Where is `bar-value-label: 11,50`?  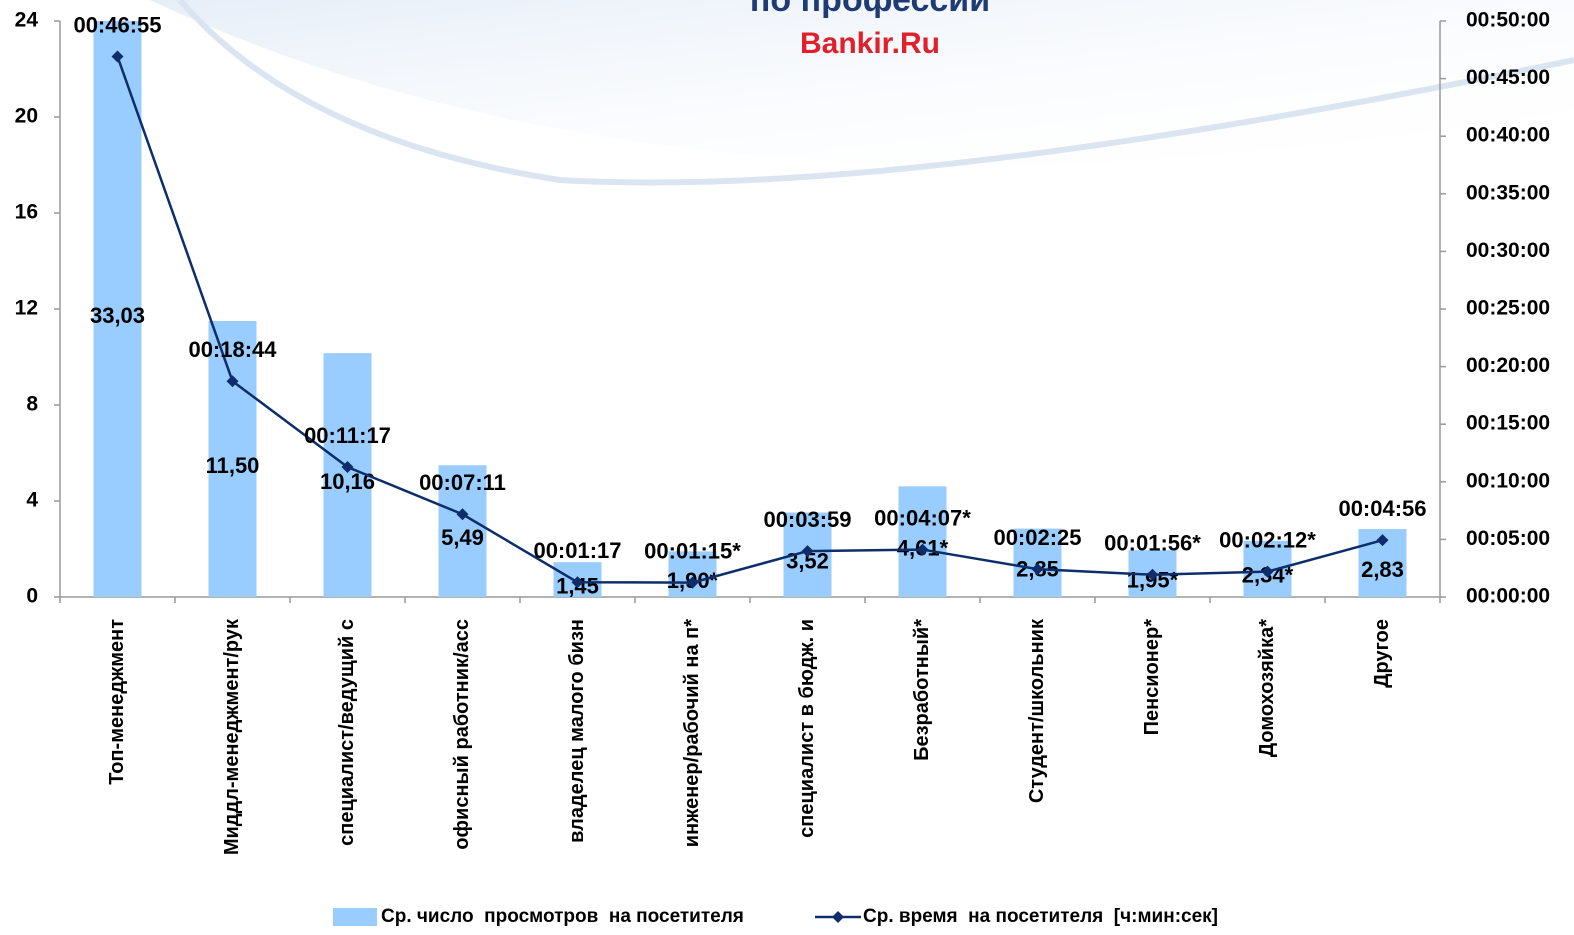
bar-value-label: 11,50 is located at coordinates (233, 465).